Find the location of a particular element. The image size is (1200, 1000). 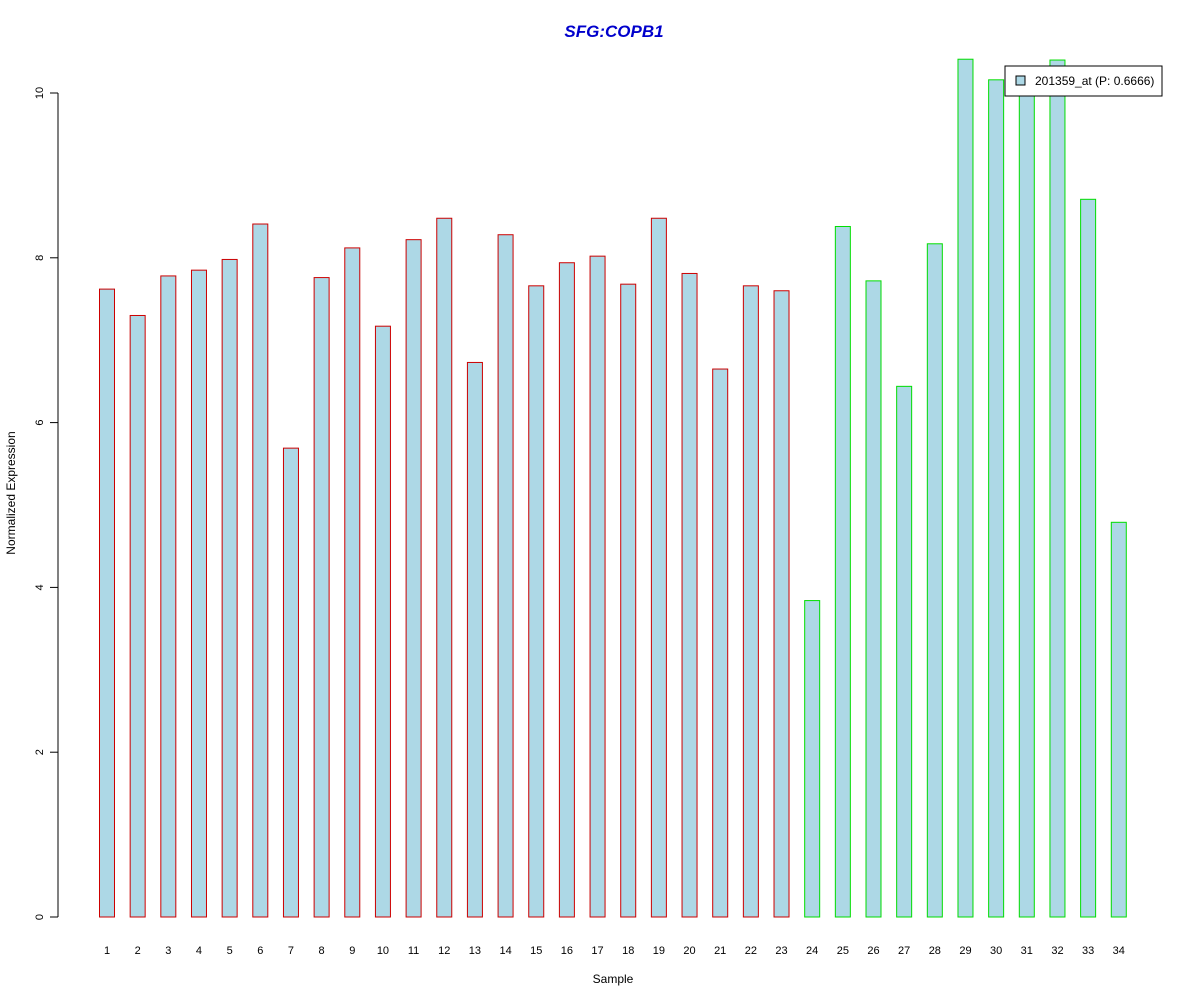

x-tick-label: 9 is located at coordinates (352, 951).